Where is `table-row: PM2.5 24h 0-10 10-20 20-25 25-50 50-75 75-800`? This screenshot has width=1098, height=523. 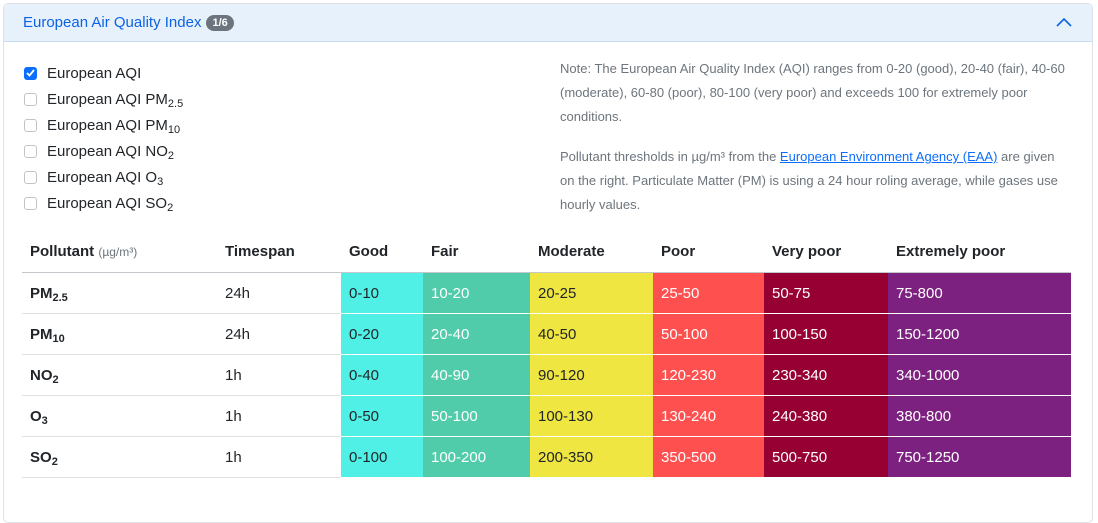 table-row: PM2.5 24h 0-10 10-20 20-25 25-50 50-75 75-800 is located at coordinates (546, 293).